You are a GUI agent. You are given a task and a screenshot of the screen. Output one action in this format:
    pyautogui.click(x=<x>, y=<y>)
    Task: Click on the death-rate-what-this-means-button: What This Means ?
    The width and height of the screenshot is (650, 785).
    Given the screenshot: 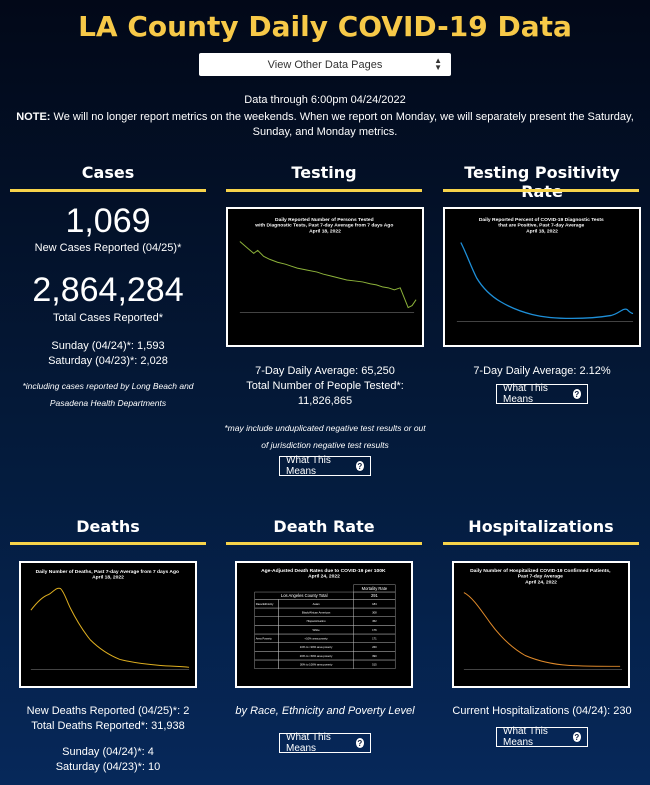 What is the action you would take?
    pyautogui.click(x=325, y=743)
    